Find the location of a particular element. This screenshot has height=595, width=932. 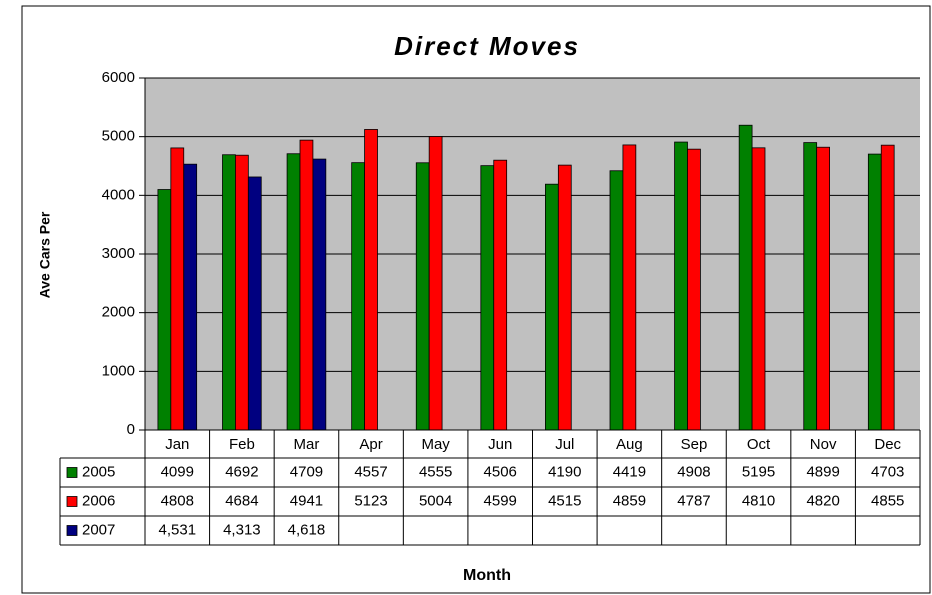

x-tick-label: Jul is located at coordinates (564, 444).